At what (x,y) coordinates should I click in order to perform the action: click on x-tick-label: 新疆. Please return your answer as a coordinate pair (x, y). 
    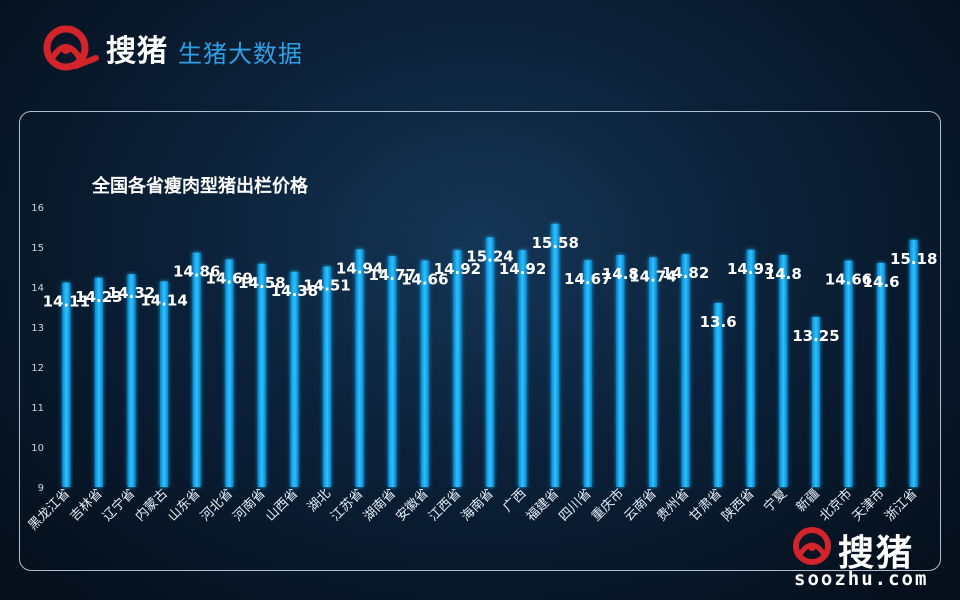
    Looking at the image, I should click on (808, 501).